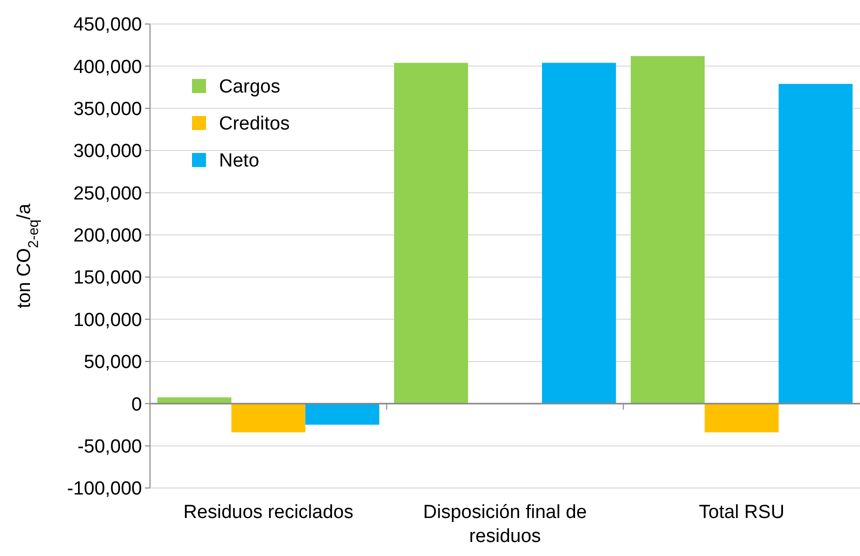 The height and width of the screenshot is (556, 860). What do you see at coordinates (741, 512) in the screenshot?
I see `x-tick-label: Total RSU` at bounding box center [741, 512].